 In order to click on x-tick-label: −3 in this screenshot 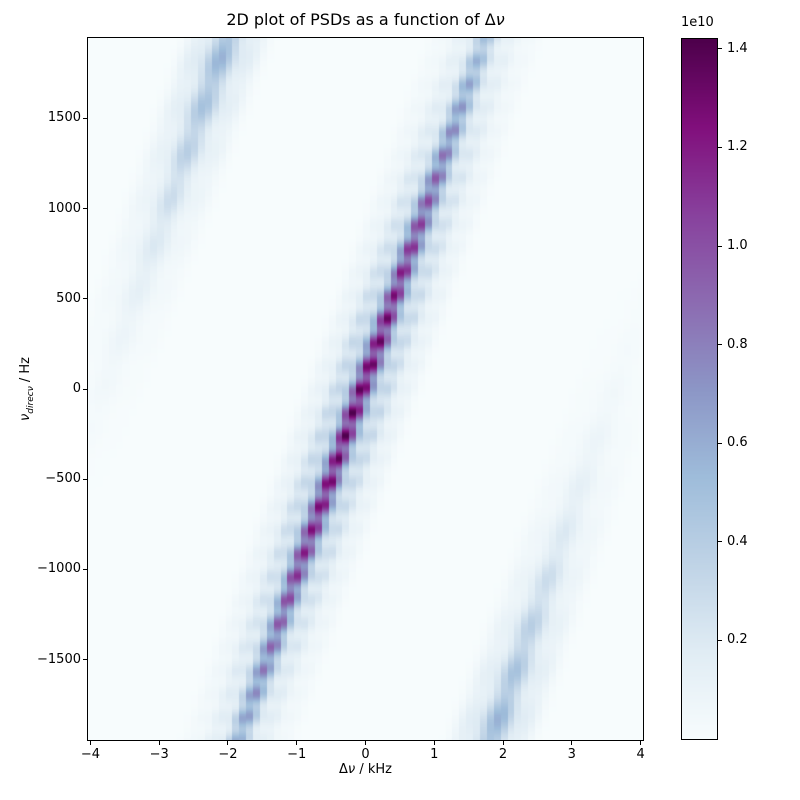, I will do `click(159, 754)`.